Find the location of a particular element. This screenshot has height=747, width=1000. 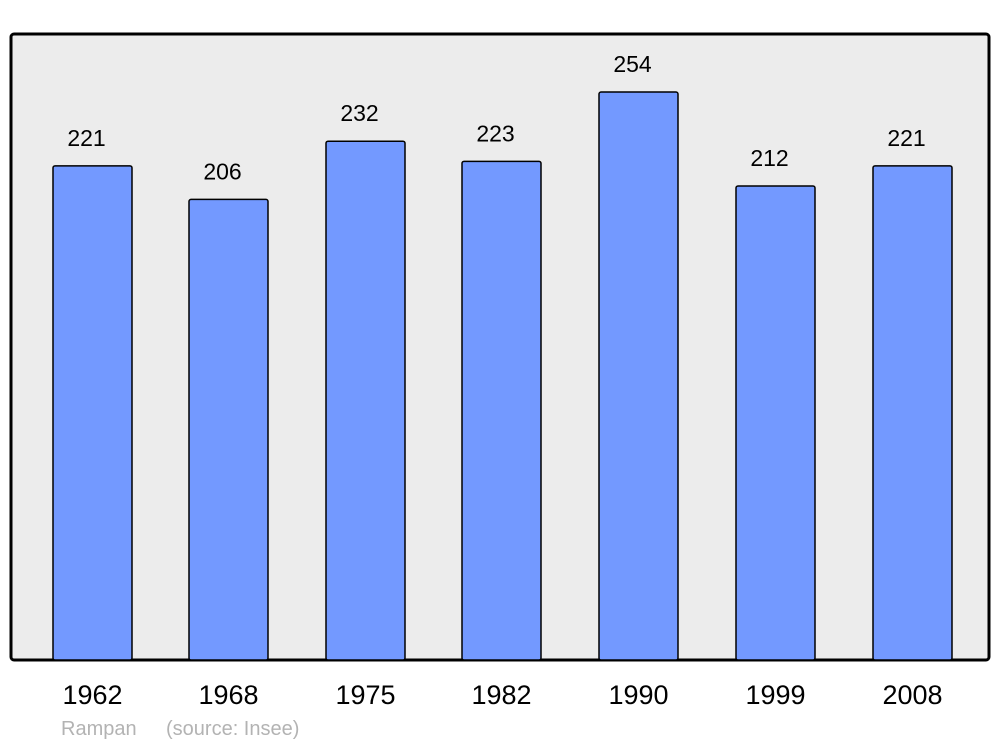

bar-1968 is located at coordinates (228, 429).